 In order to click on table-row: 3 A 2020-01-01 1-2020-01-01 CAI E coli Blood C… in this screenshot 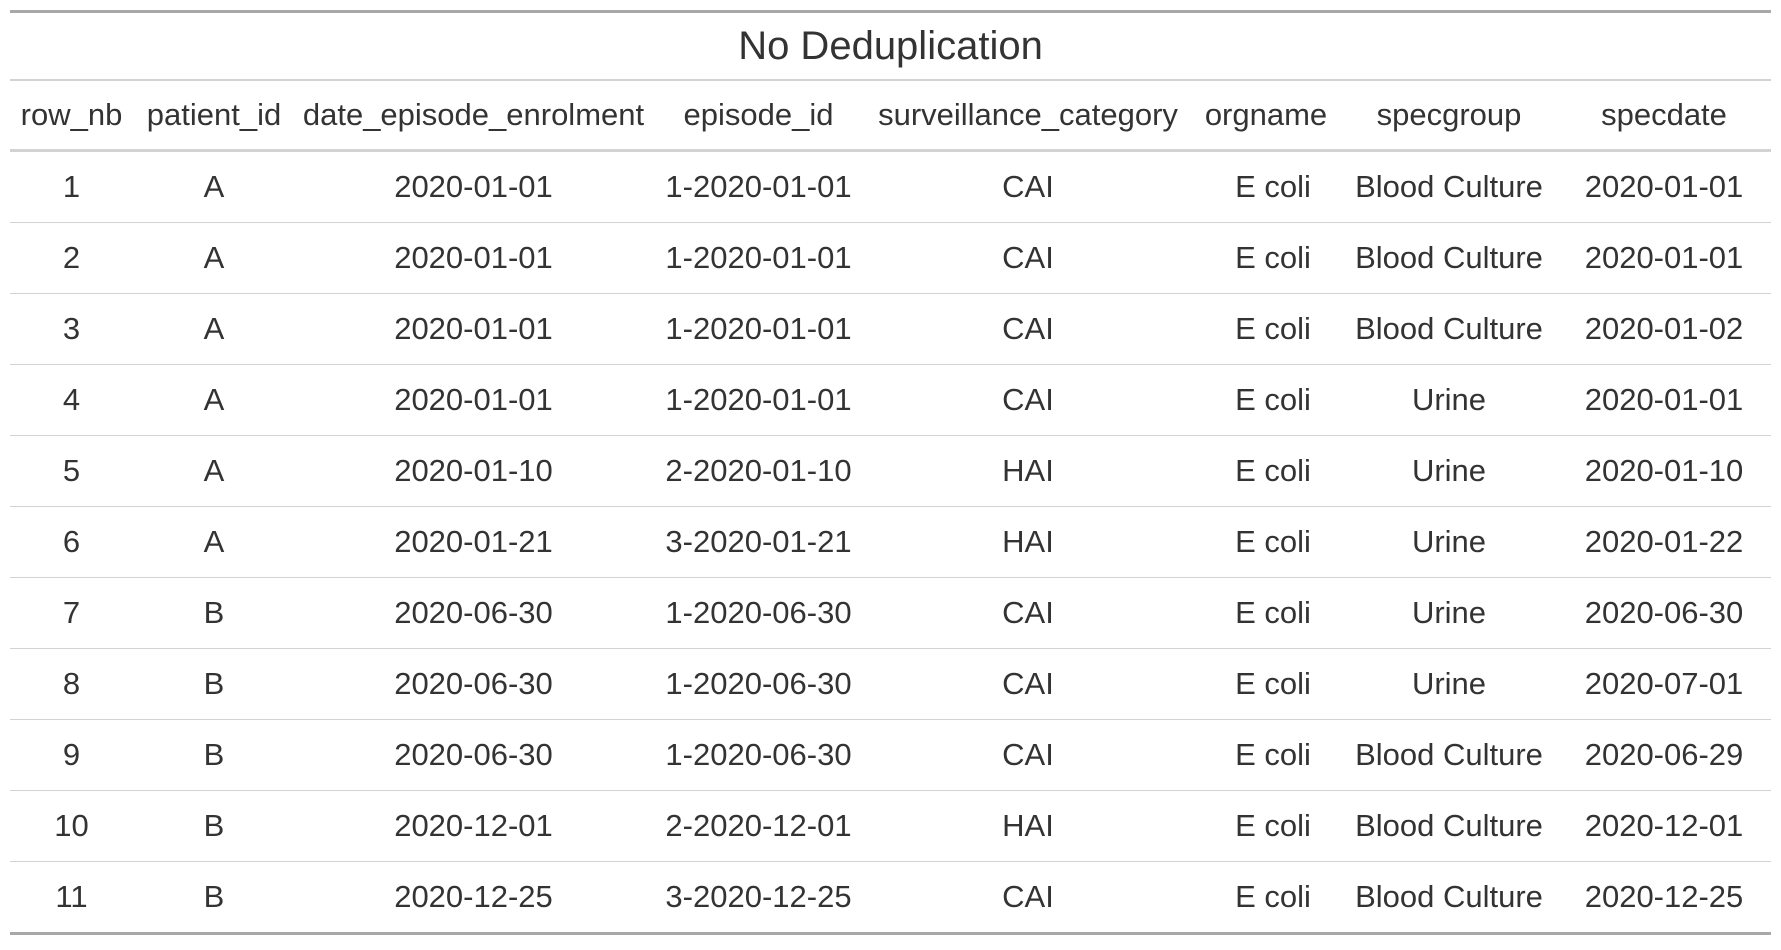, I will do `click(891, 329)`.